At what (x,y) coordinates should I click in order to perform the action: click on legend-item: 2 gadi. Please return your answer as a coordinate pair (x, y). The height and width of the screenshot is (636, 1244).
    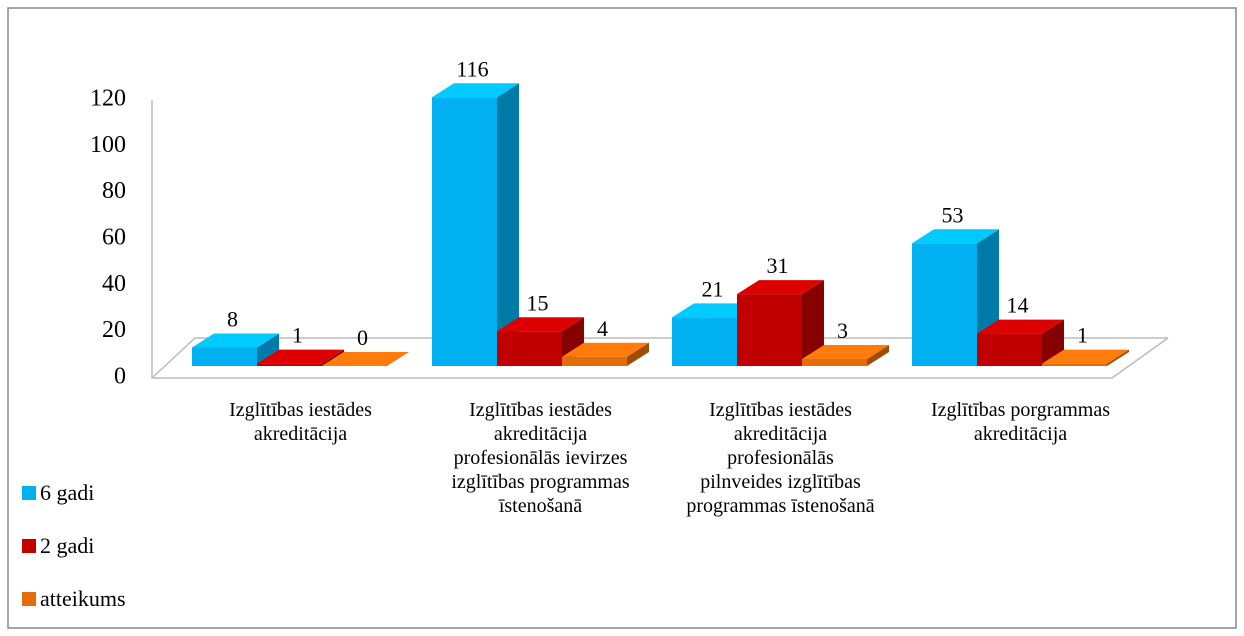
    Looking at the image, I should click on (58, 546).